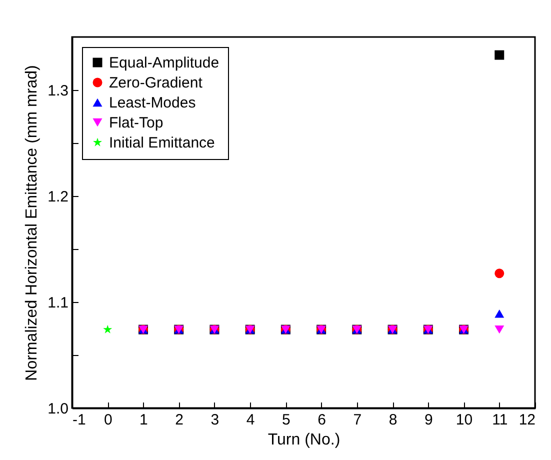 This screenshot has width=551, height=460. Describe the element at coordinates (357, 420) in the screenshot. I see `x-tick-label: 7` at that location.